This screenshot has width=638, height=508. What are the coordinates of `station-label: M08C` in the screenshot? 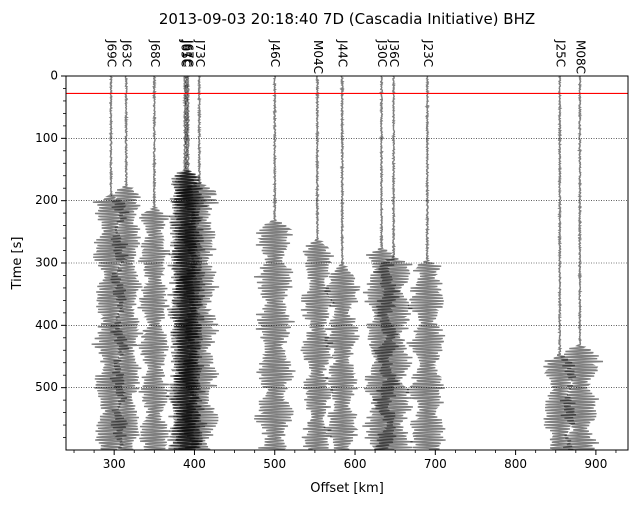 It's located at (580, 57).